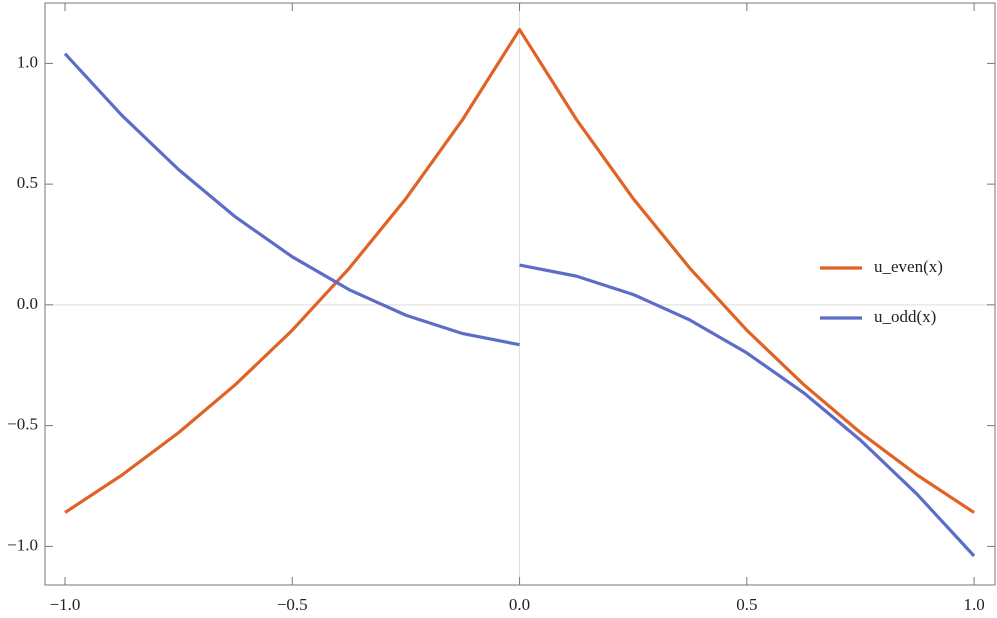 This screenshot has height=618, width=997. Describe the element at coordinates (292, 604) in the screenshot. I see `x-tick-label: −0.5` at that location.